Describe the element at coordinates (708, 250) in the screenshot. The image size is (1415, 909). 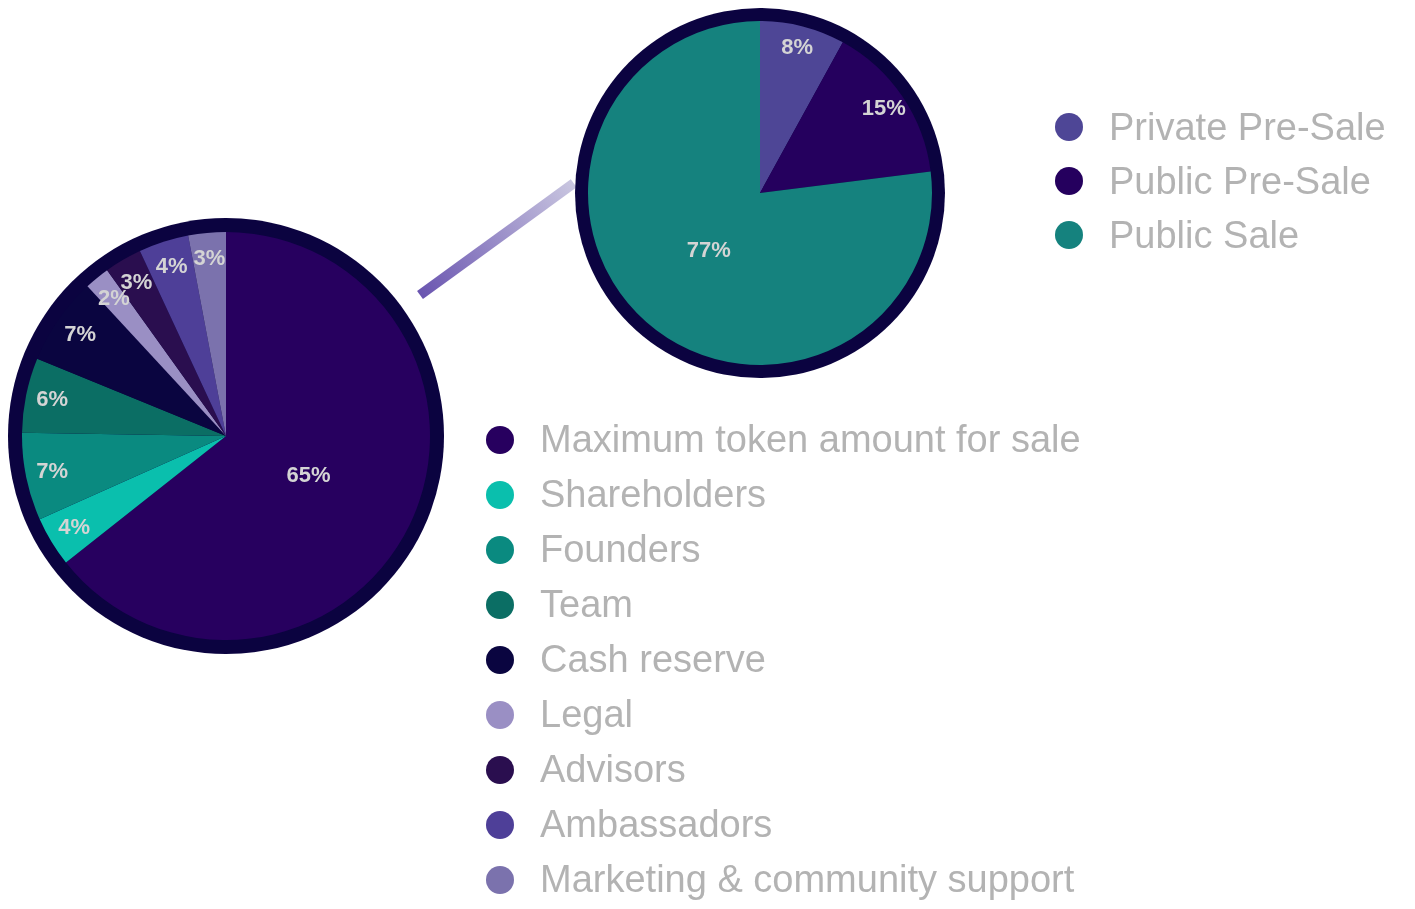
I see `data-label: 77%` at that location.